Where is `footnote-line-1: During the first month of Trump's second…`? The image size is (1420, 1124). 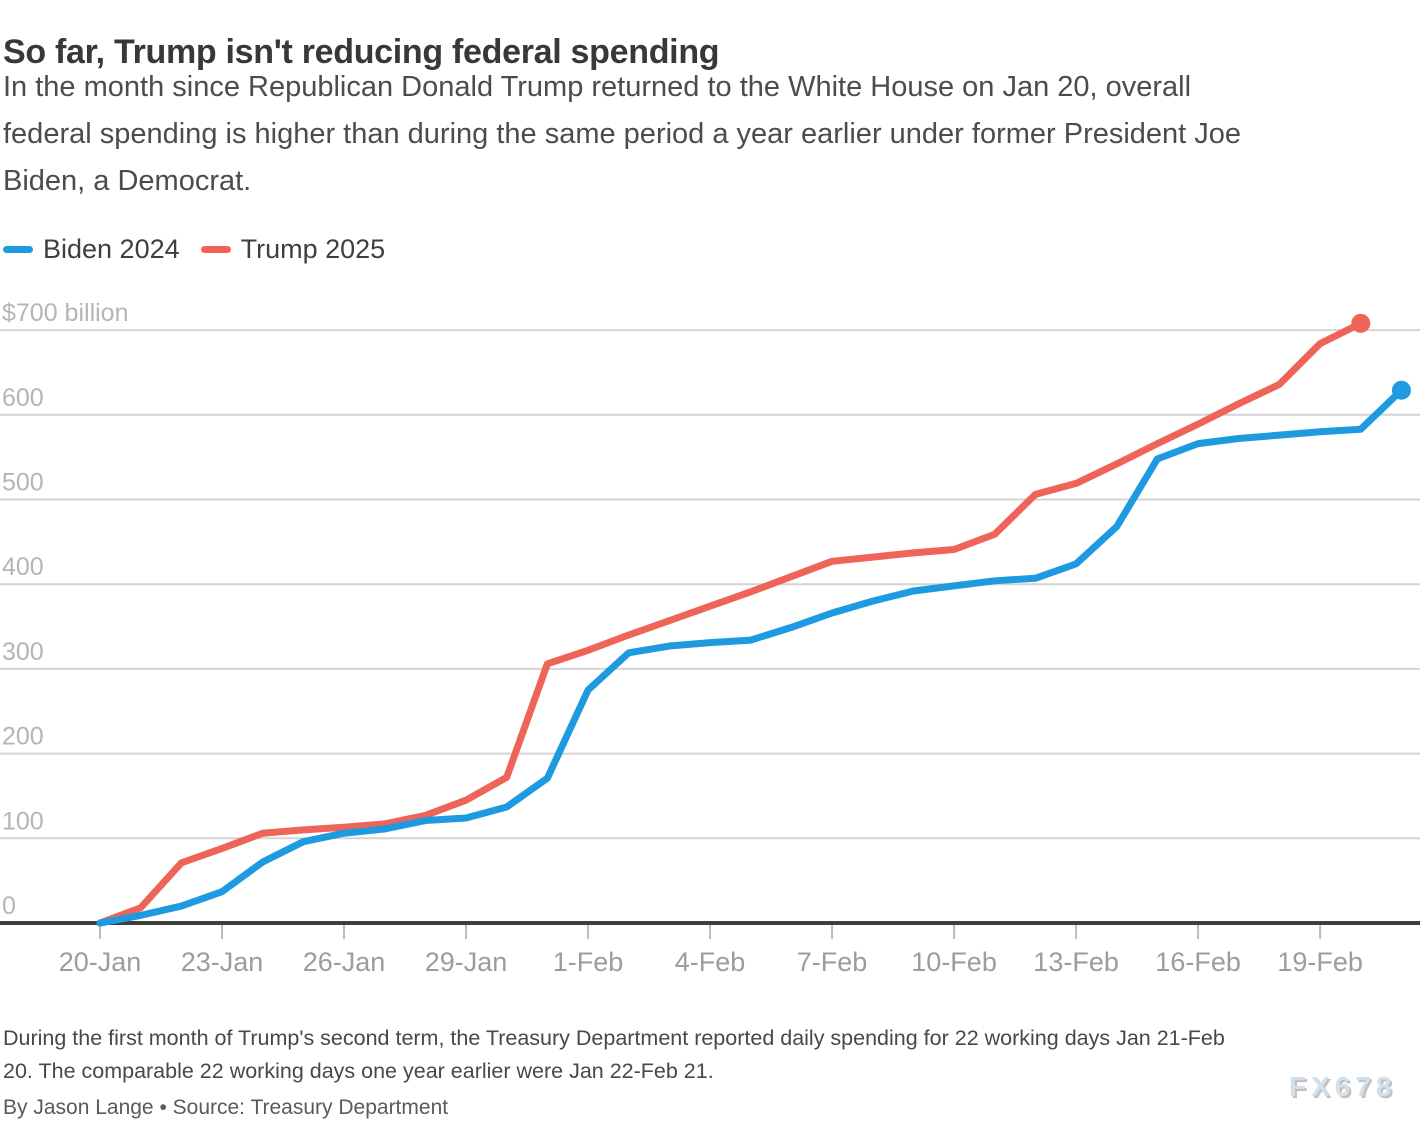 footnote-line-1: During the first month of Trump's second… is located at coordinates (614, 1038).